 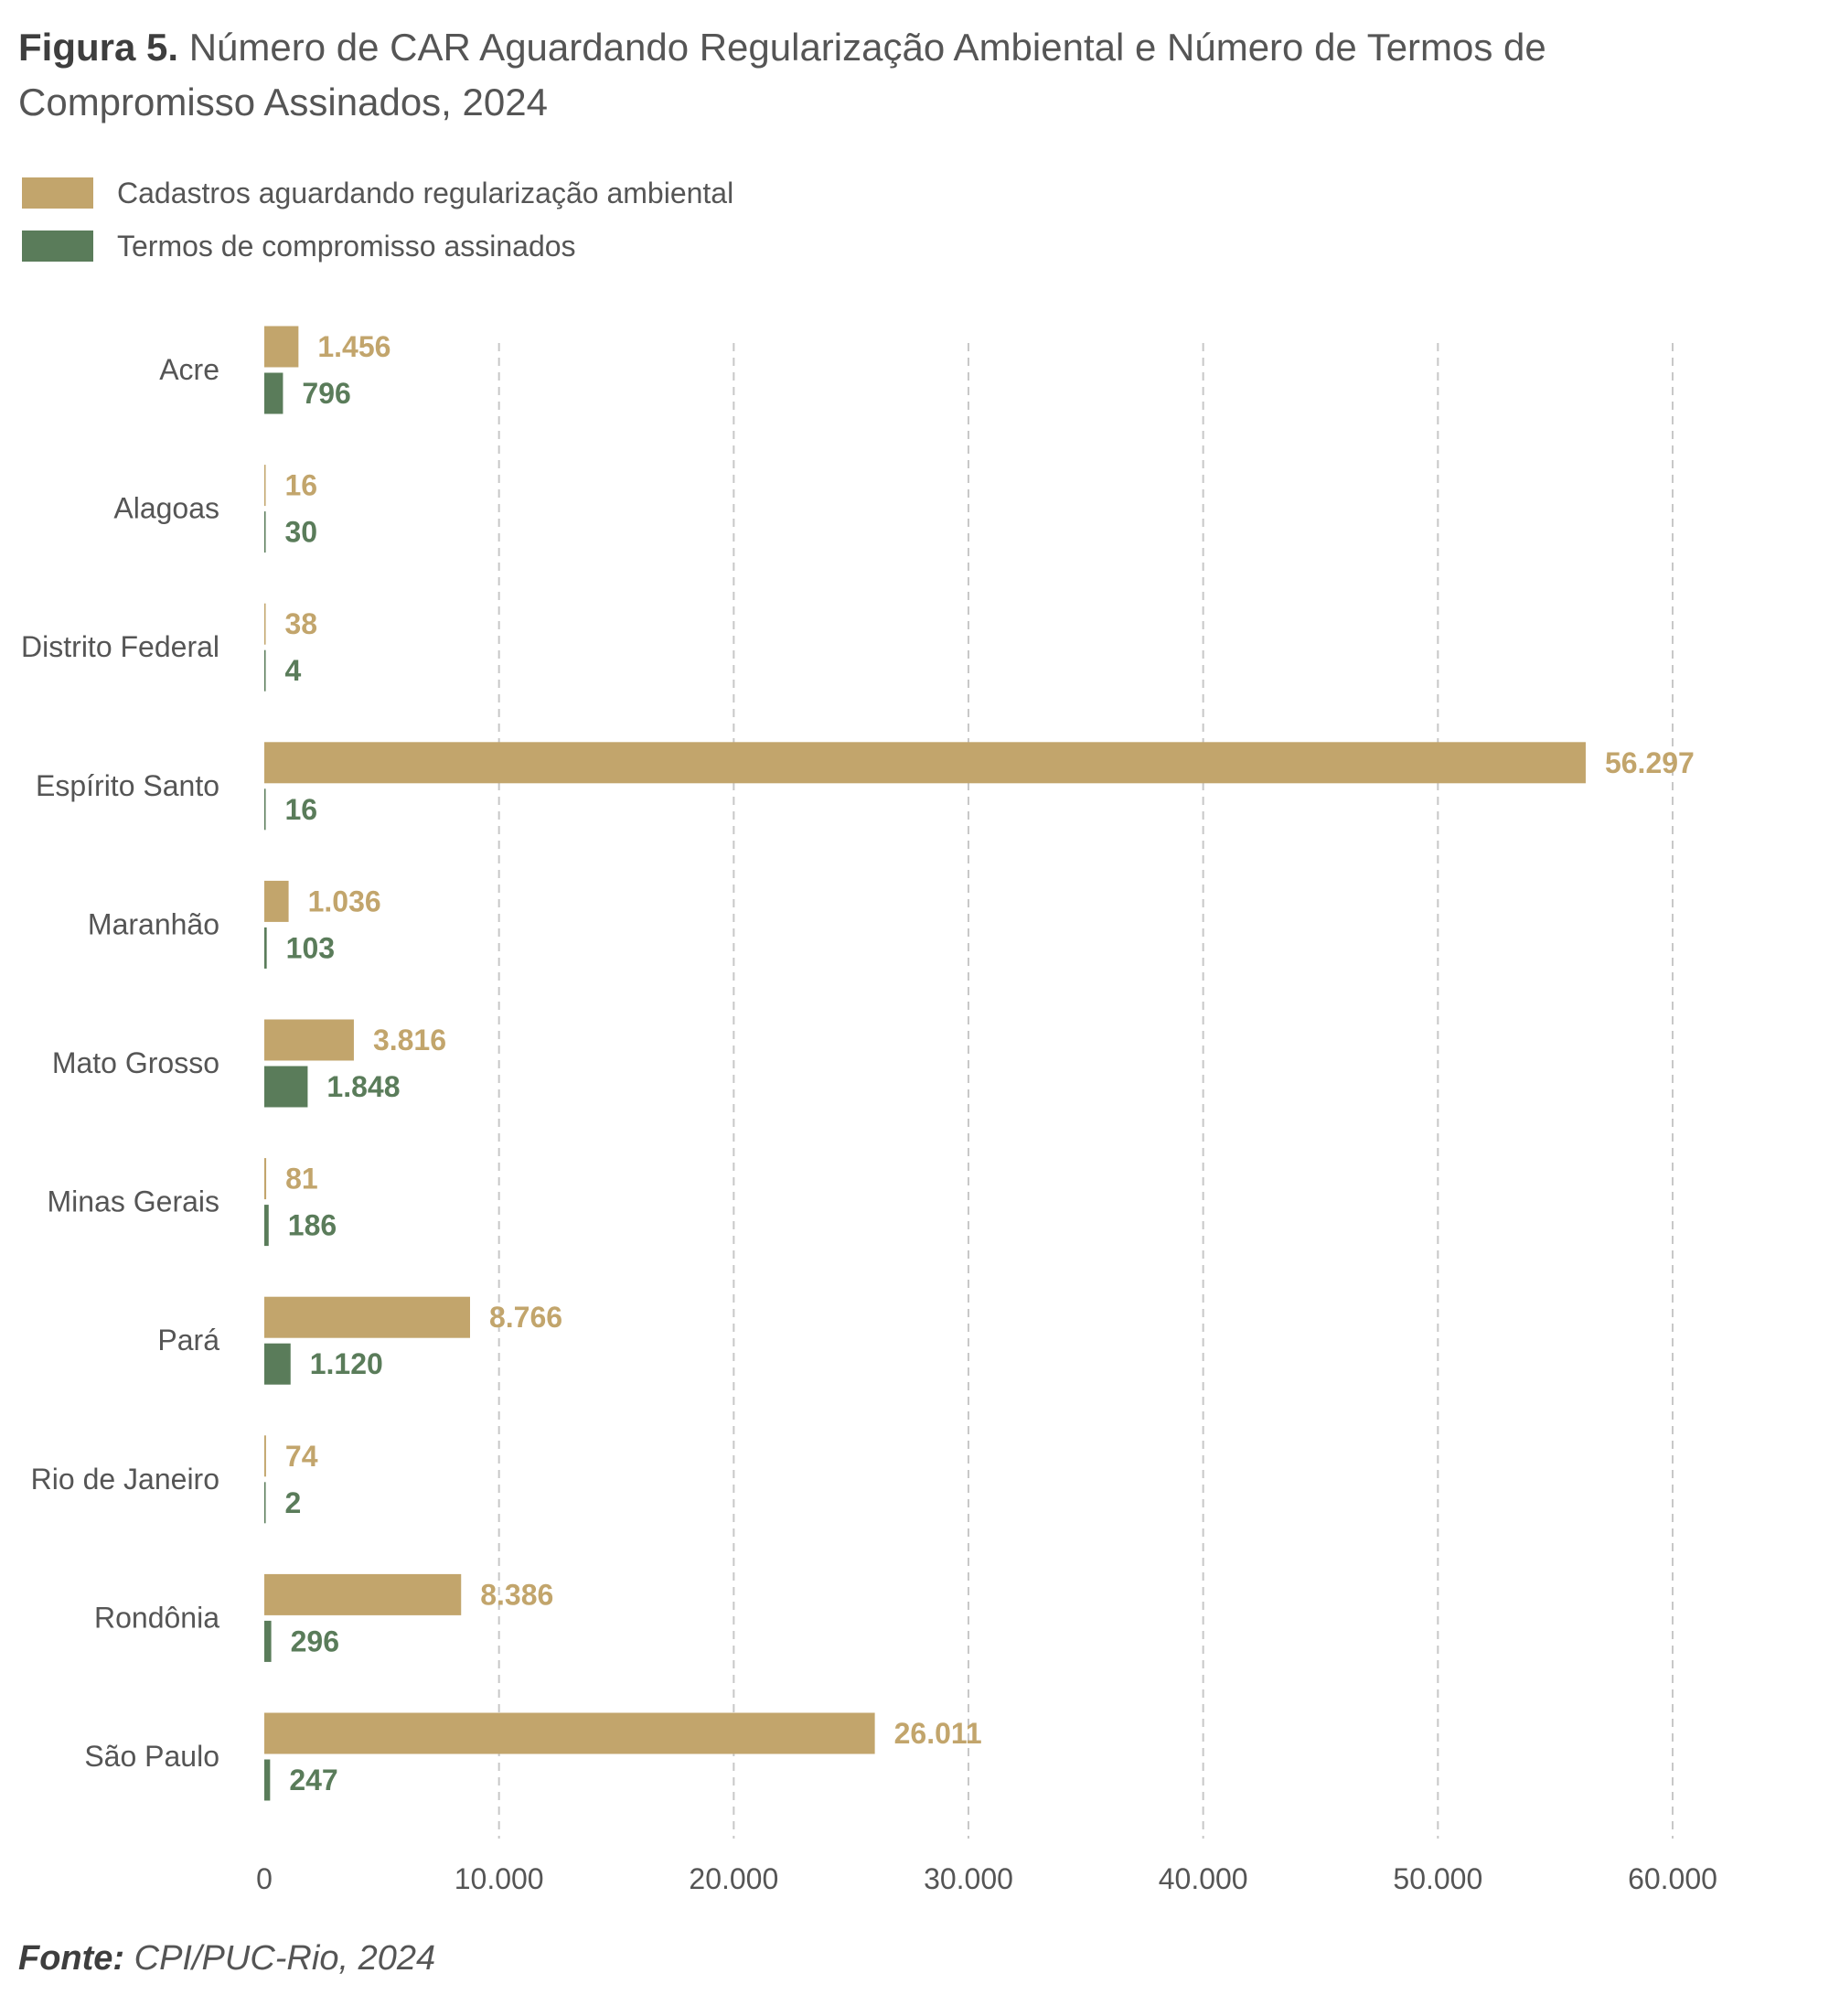 I want to click on x-tick-label: 30.000, so click(x=968, y=1878).